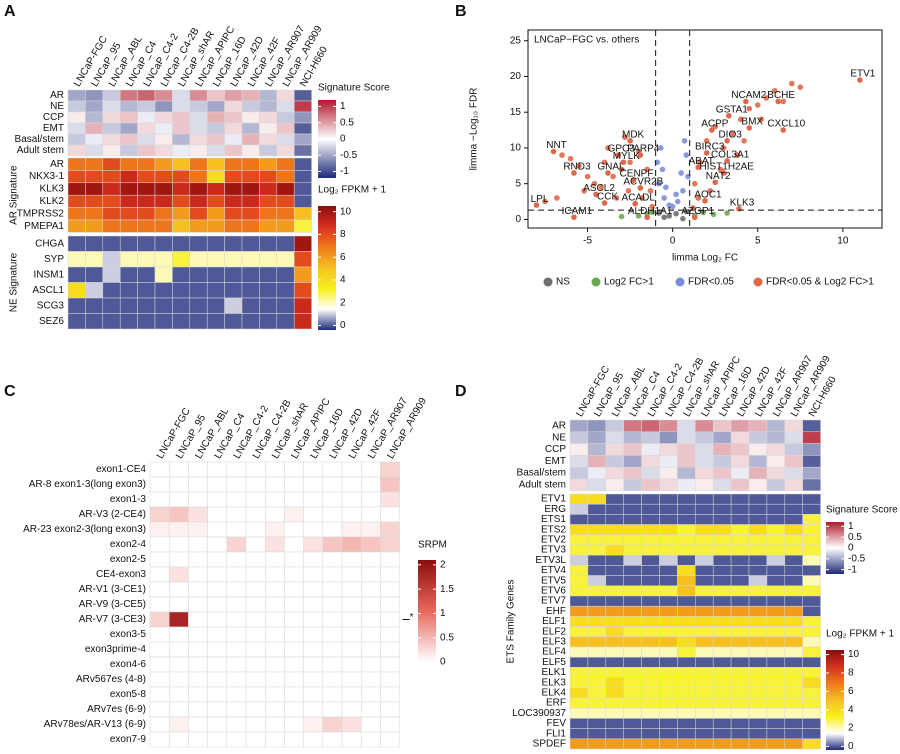 Image resolution: width=900 pixels, height=754 pixels. I want to click on row-label: NE, so click(559, 437).